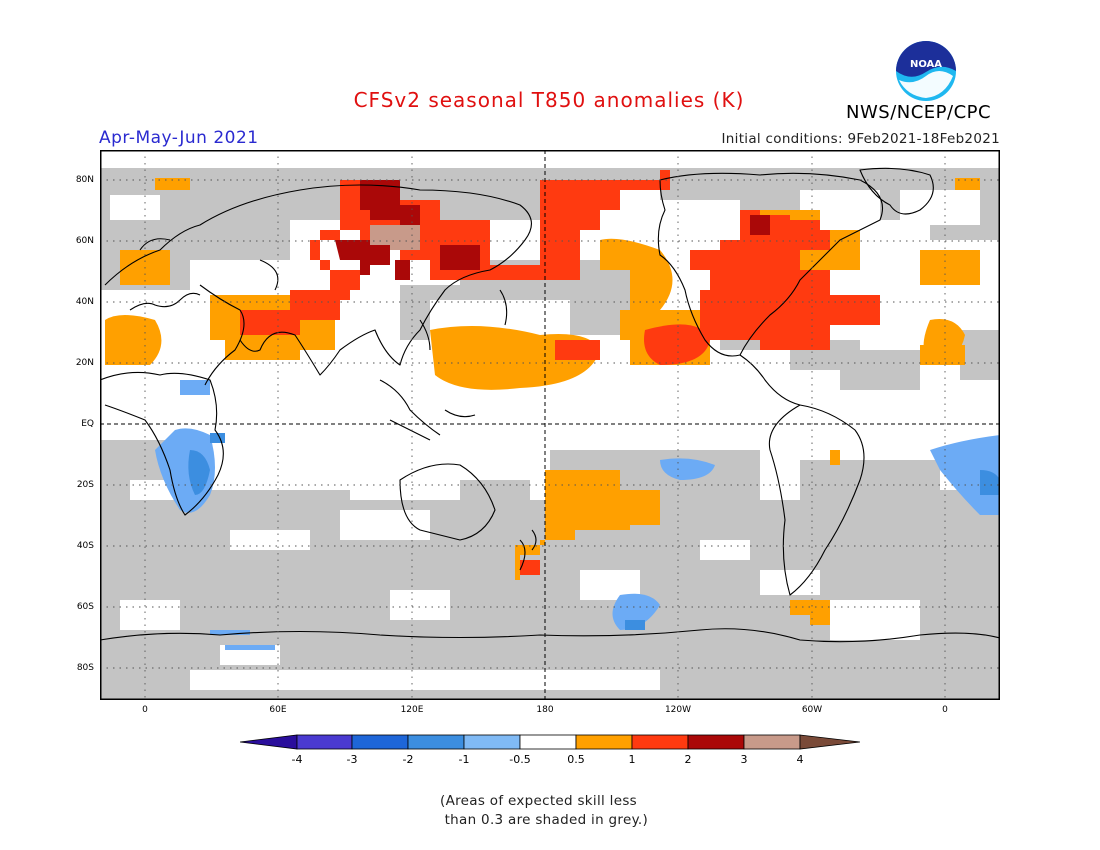 The height and width of the screenshot is (850, 1100). Describe the element at coordinates (85, 607) in the screenshot. I see `lat-label-60s: 60S` at that location.